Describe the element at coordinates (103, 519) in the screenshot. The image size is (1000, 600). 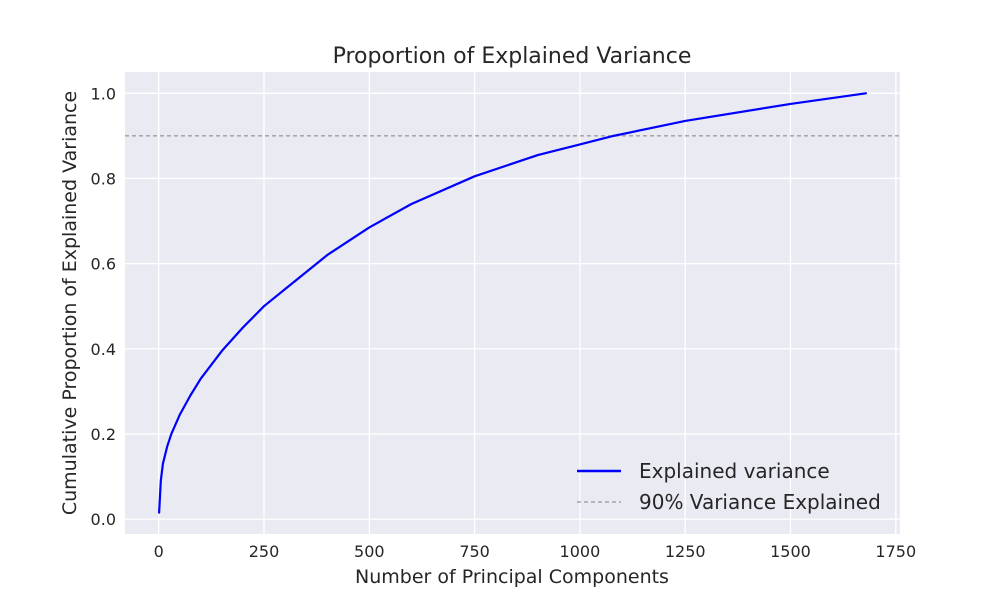
I see `y-tick-label: 0.0` at that location.